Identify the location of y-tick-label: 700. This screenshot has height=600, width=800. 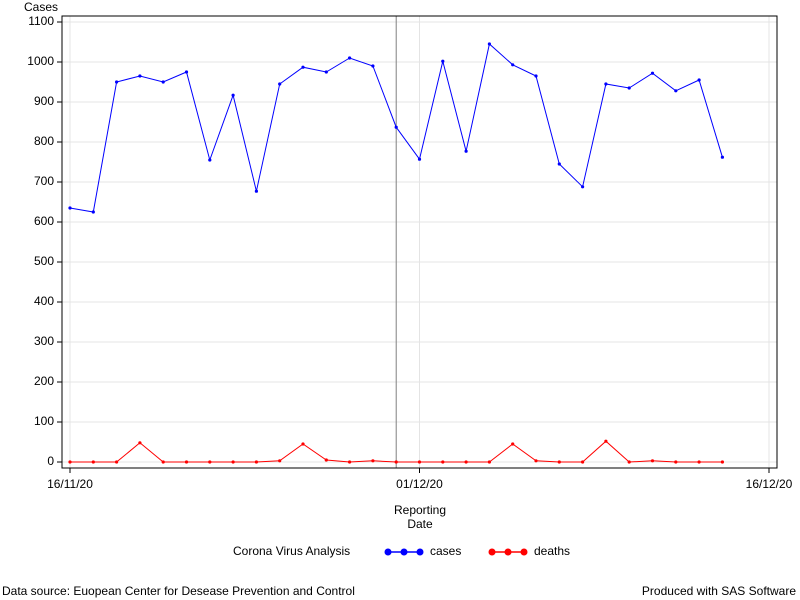
(44, 181).